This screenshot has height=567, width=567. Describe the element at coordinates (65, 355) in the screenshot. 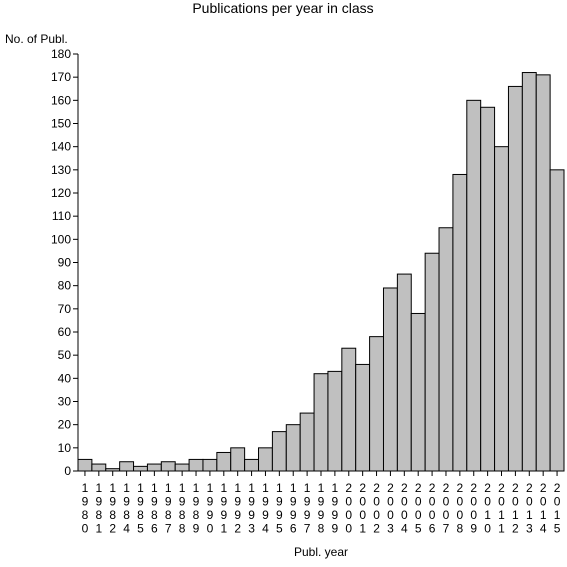

I see `y-tick-label: 50` at that location.